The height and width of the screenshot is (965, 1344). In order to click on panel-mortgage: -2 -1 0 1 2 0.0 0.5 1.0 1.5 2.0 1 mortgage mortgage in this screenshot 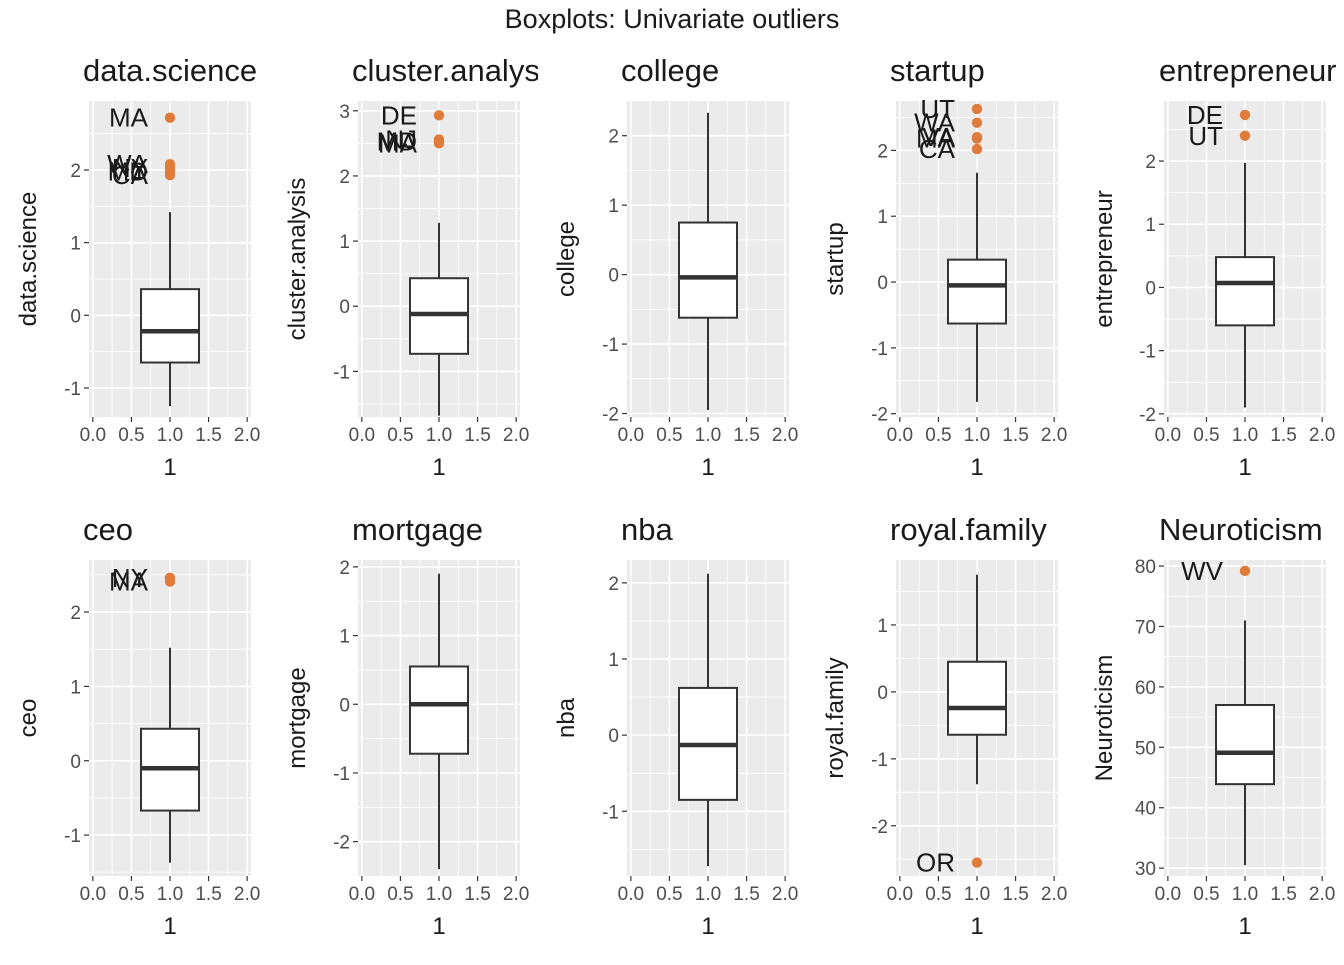, I will do `click(406, 726)`.